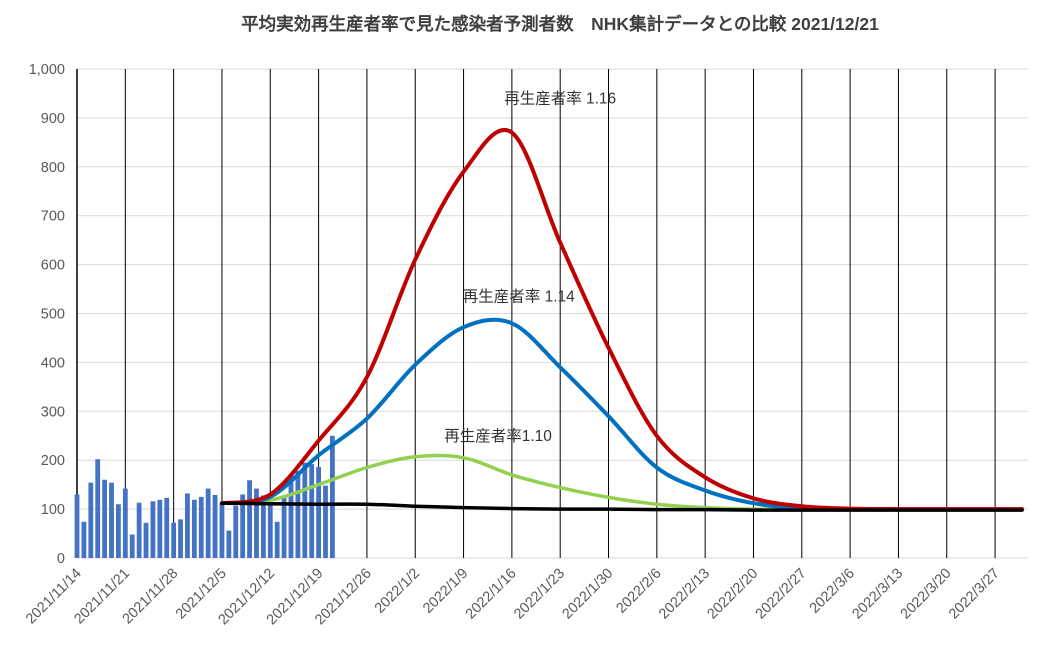 Image resolution: width=1046 pixels, height=648 pixels. What do you see at coordinates (622, 482) in the screenshot?
I see `line-r110` at bounding box center [622, 482].